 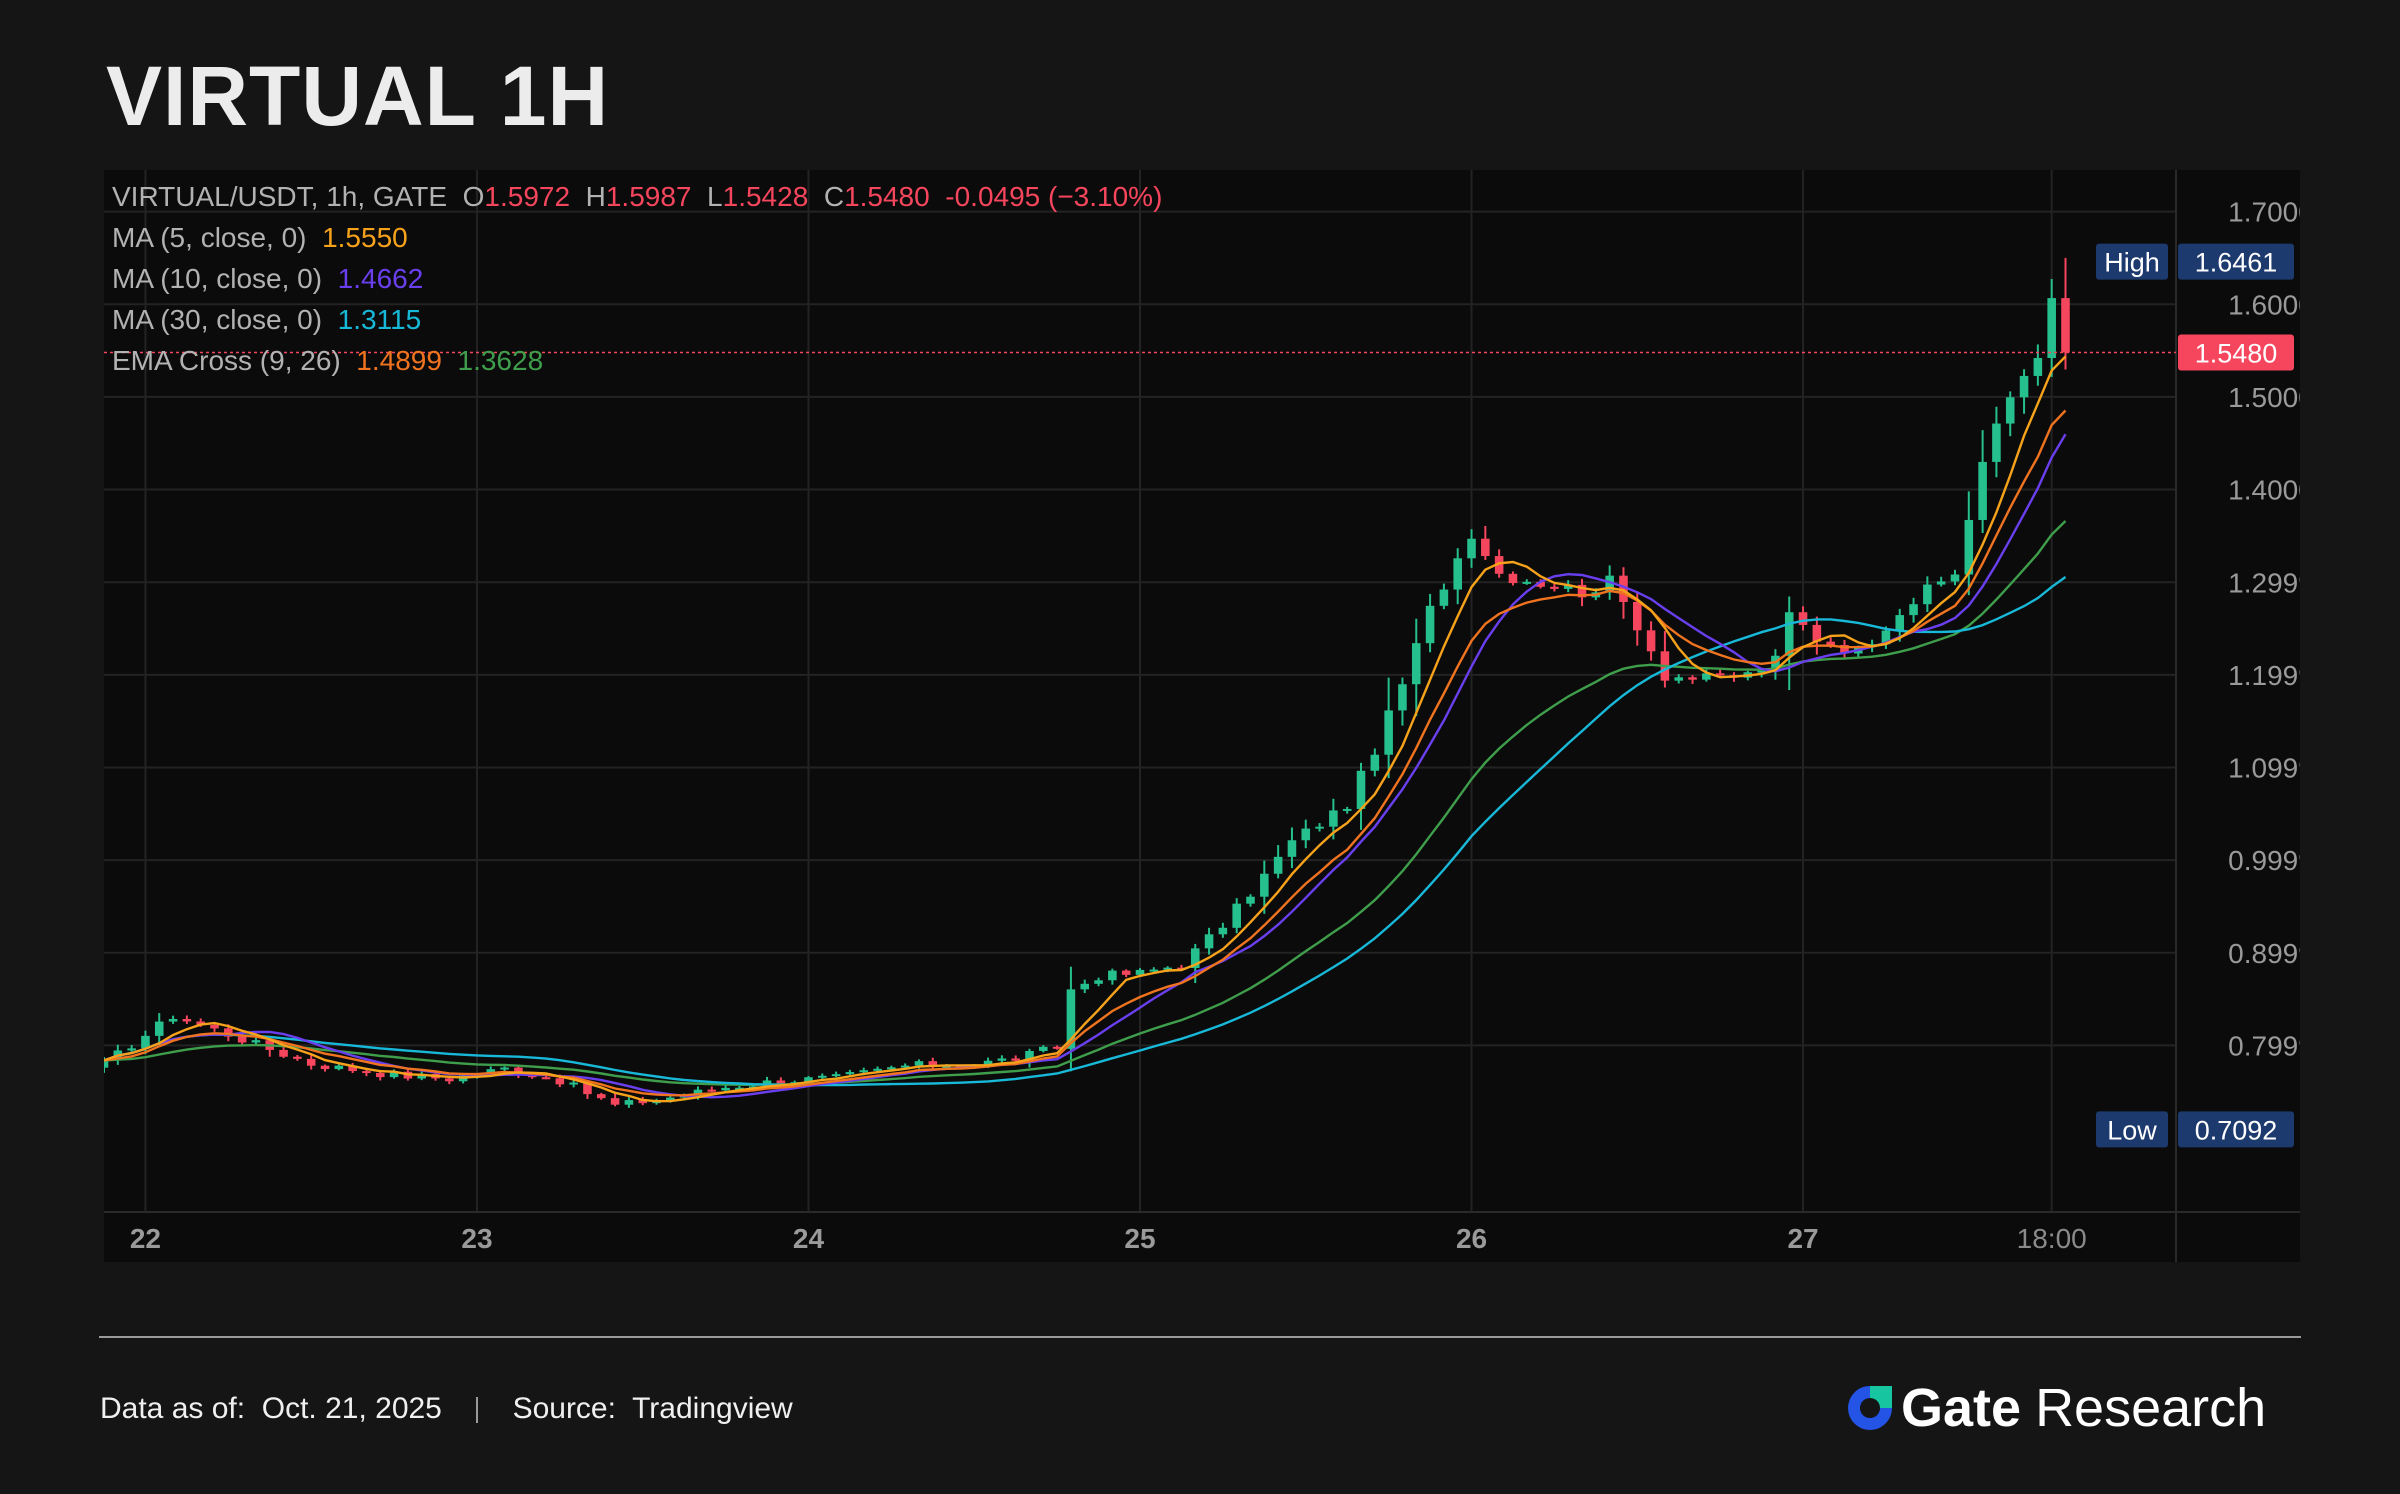 What do you see at coordinates (173, 1408) in the screenshot?
I see `data-as-of-label: Data as of:` at bounding box center [173, 1408].